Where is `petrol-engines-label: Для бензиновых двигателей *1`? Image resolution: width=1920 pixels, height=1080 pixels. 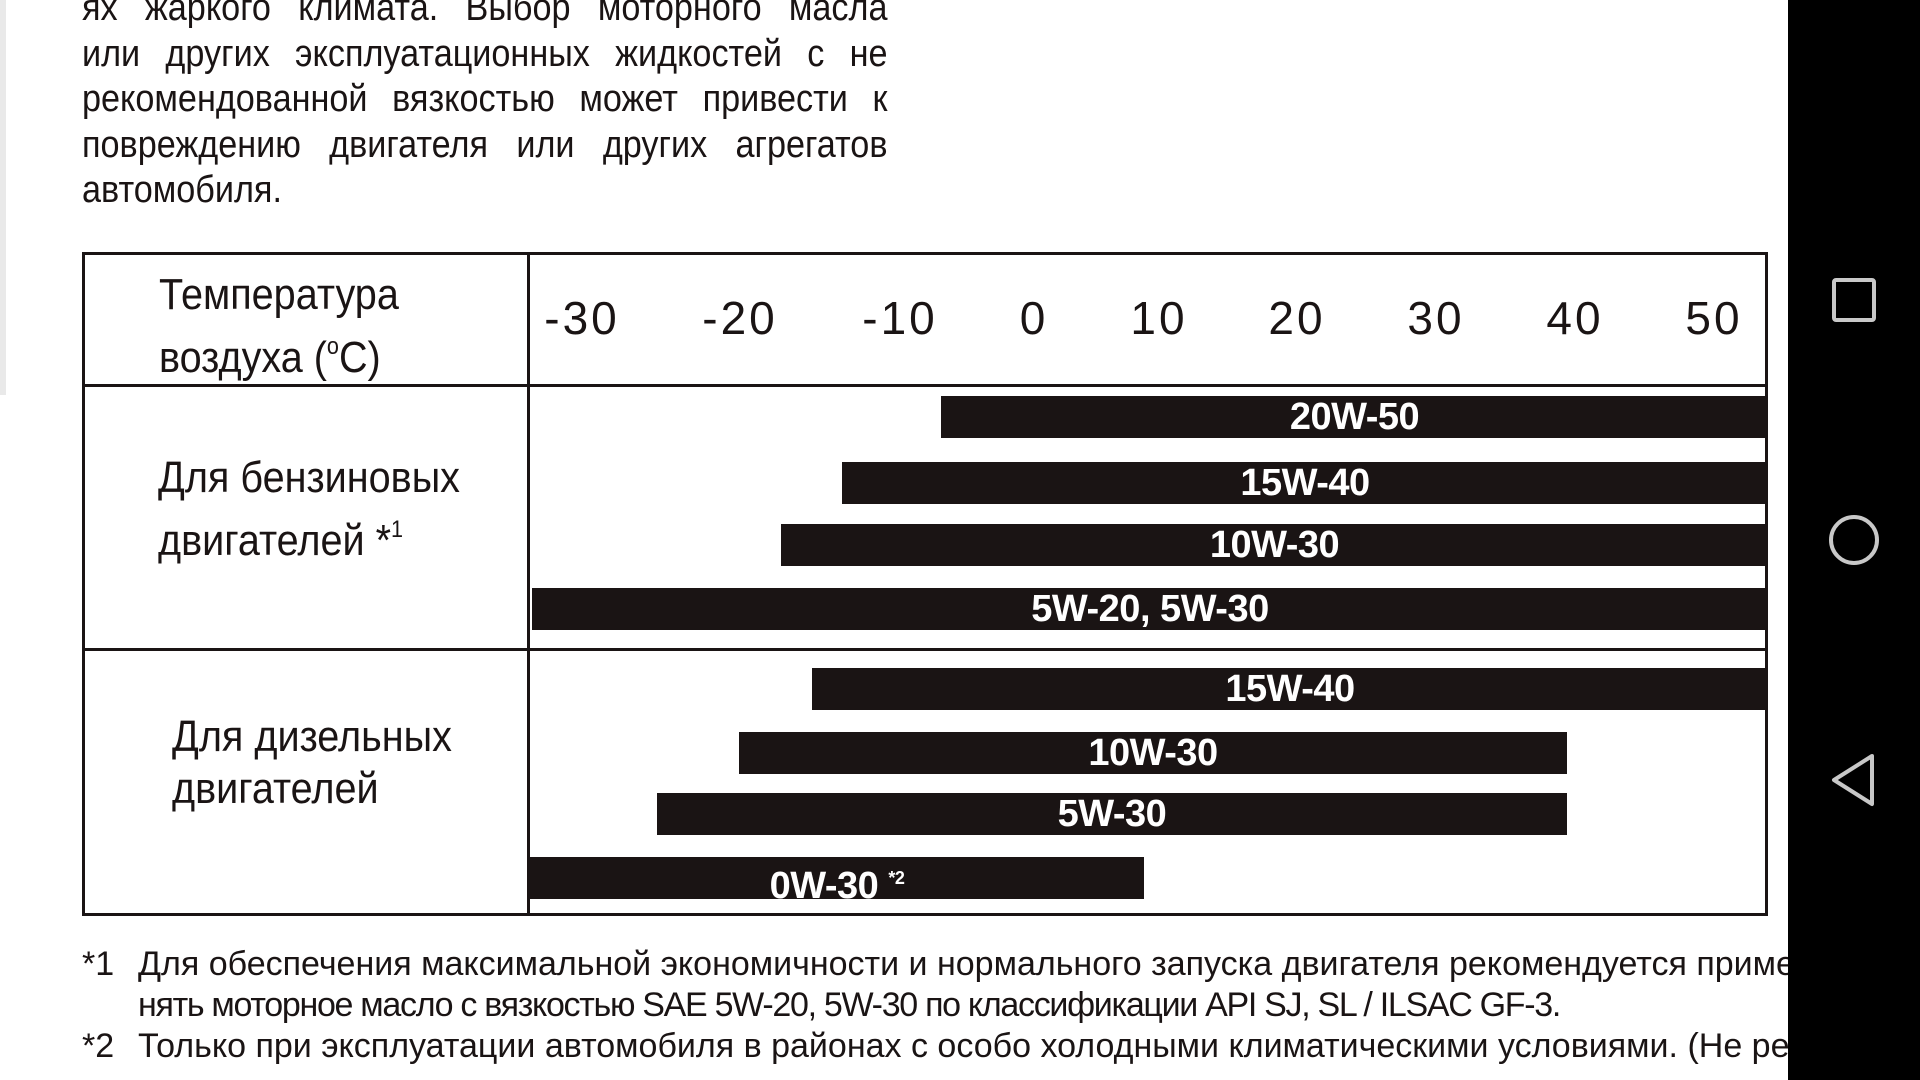
petrol-engines-label: Для бензиновых двигателей *1 is located at coordinates (309, 509).